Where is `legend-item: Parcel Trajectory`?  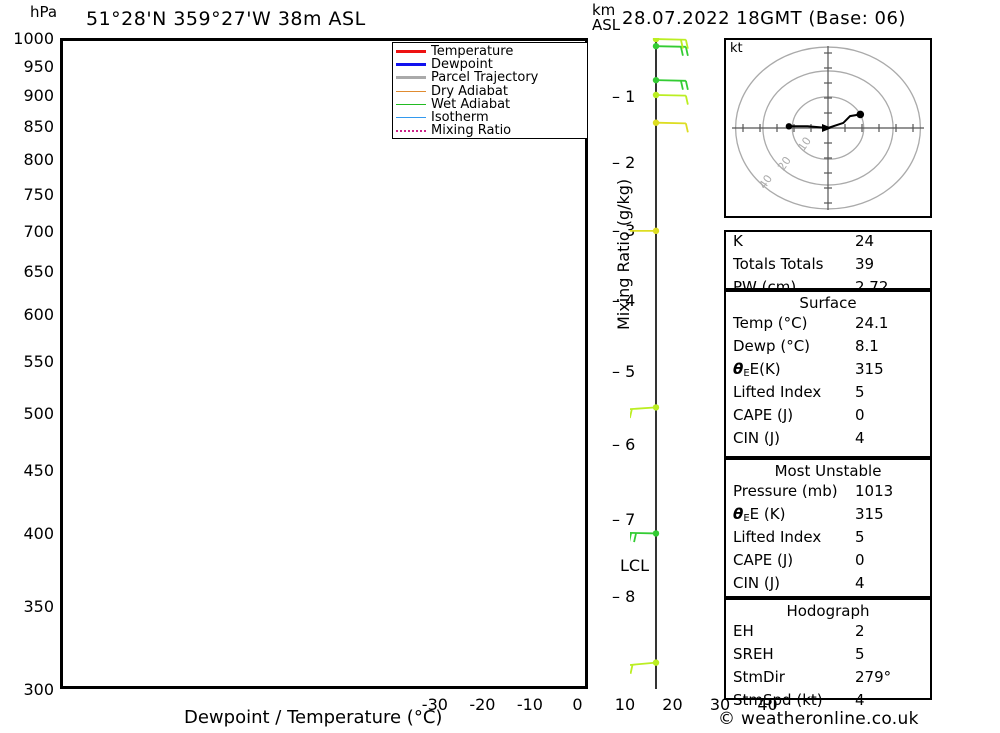 legend-item: Parcel Trajectory is located at coordinates (467, 78).